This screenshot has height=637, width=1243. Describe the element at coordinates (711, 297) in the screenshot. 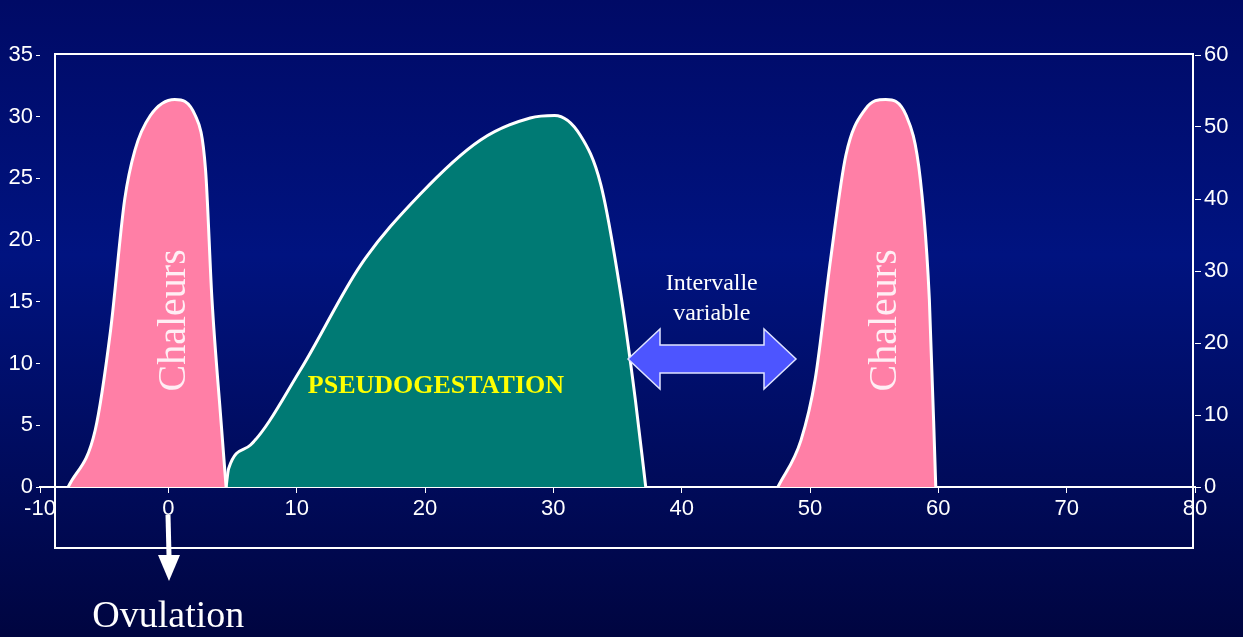

I see `annotation: Intervalle variable` at that location.